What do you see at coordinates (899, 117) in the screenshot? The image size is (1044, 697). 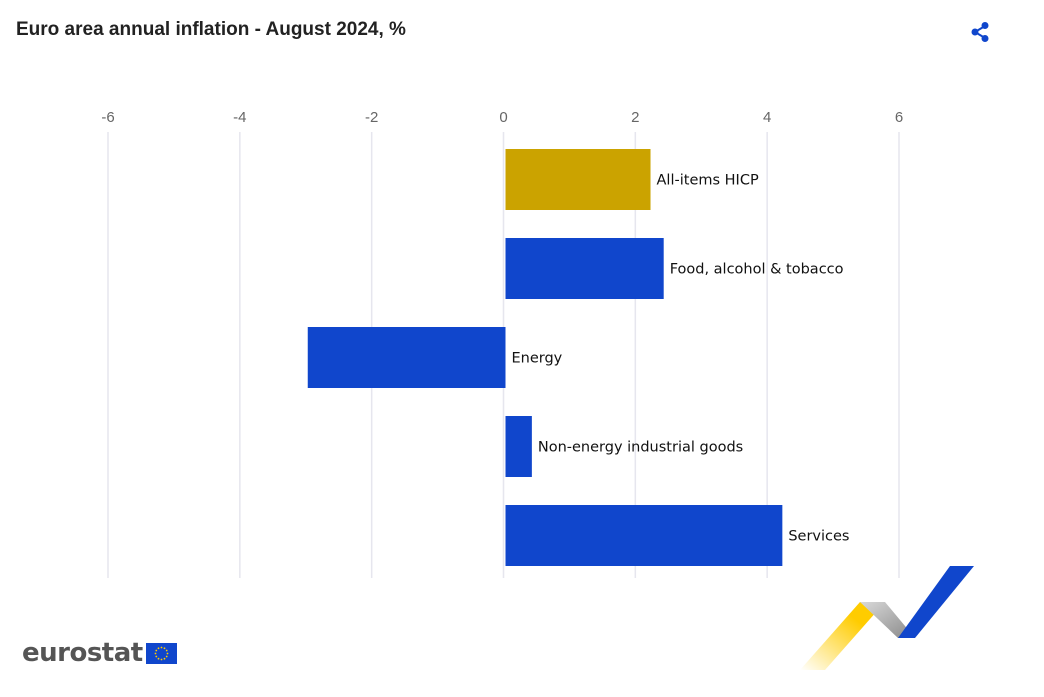 I see `tick-label: 6` at bounding box center [899, 117].